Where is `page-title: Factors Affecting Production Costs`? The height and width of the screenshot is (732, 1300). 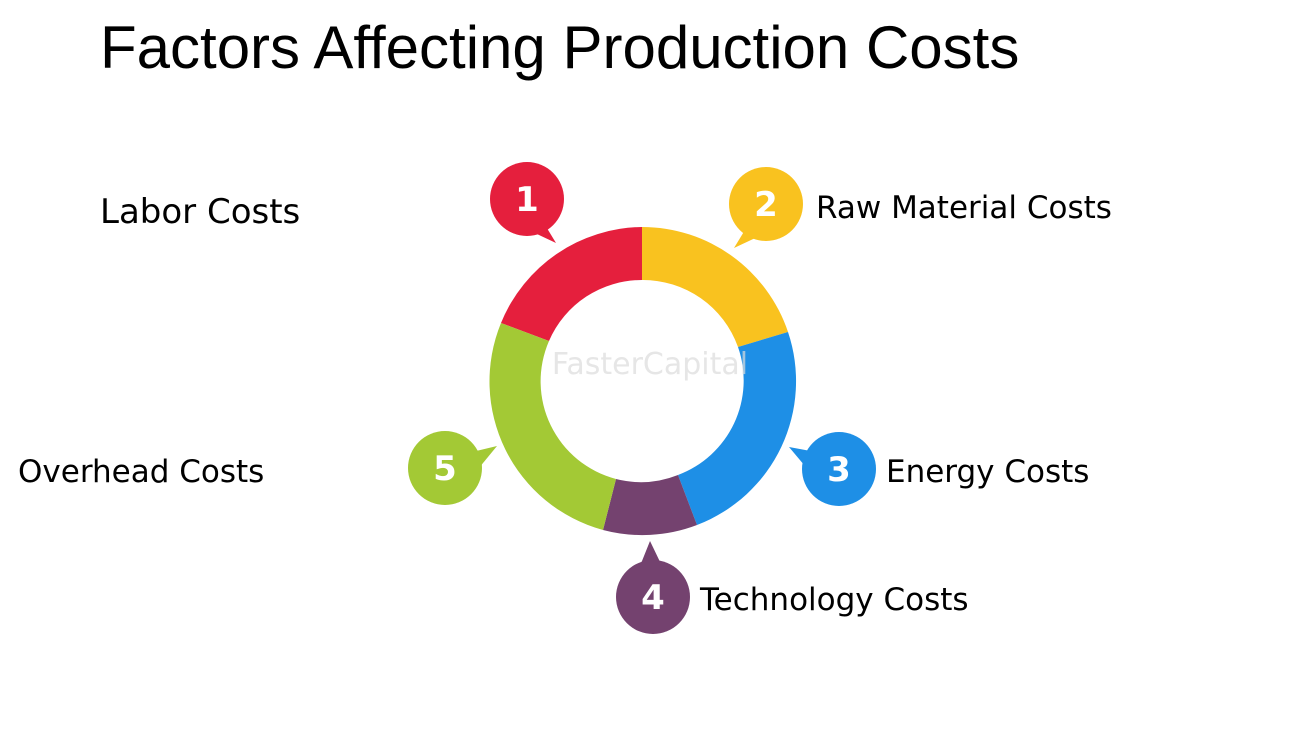 page-title: Factors Affecting Production Costs is located at coordinates (560, 47).